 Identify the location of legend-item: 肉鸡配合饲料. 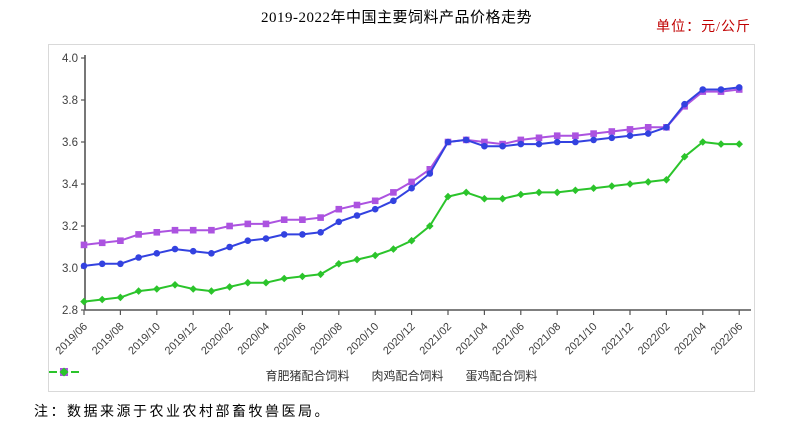
(246, 375).